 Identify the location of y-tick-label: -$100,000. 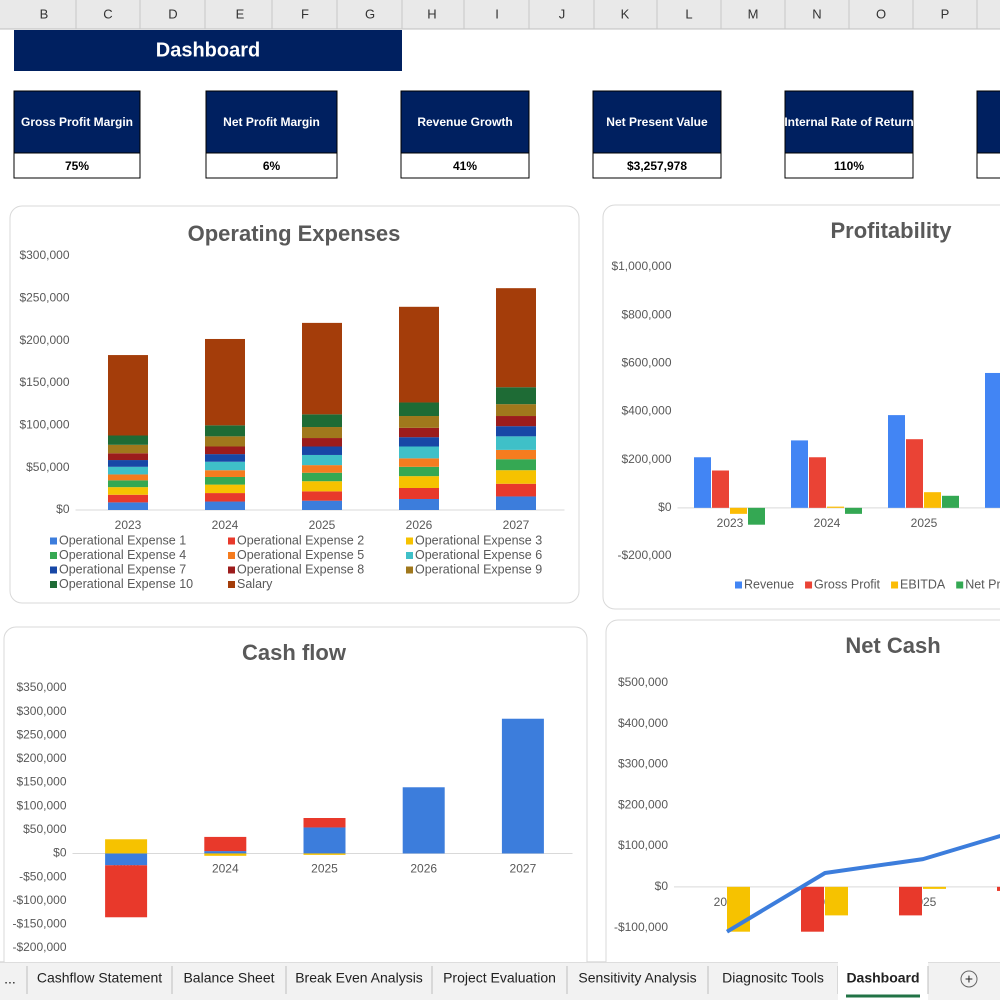
(39, 900).